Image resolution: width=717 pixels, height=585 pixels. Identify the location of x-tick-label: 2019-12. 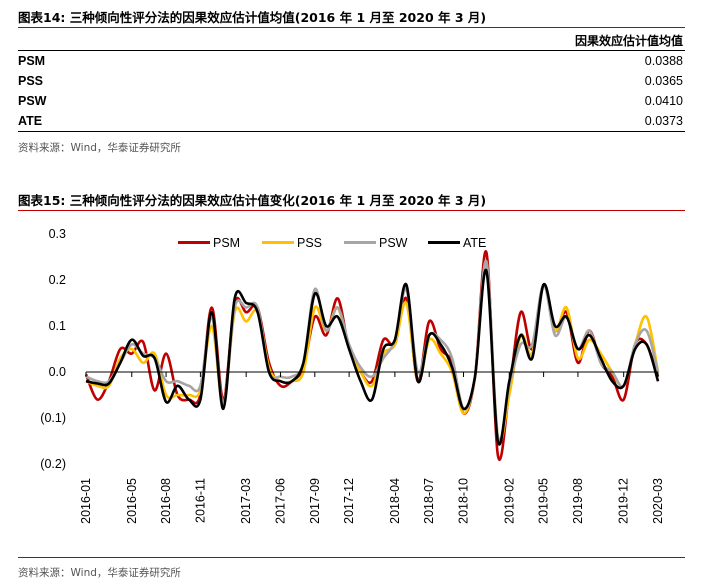
(624, 501).